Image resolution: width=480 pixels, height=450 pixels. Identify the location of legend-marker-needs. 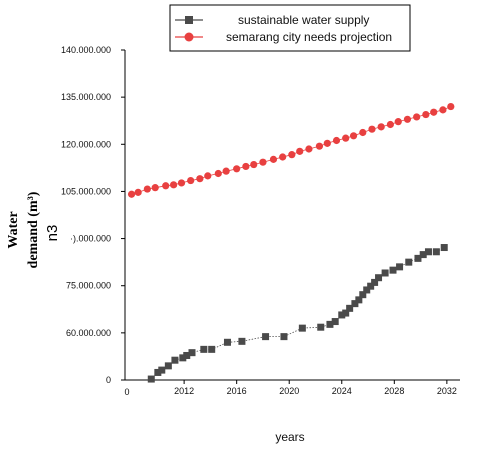
(189, 37).